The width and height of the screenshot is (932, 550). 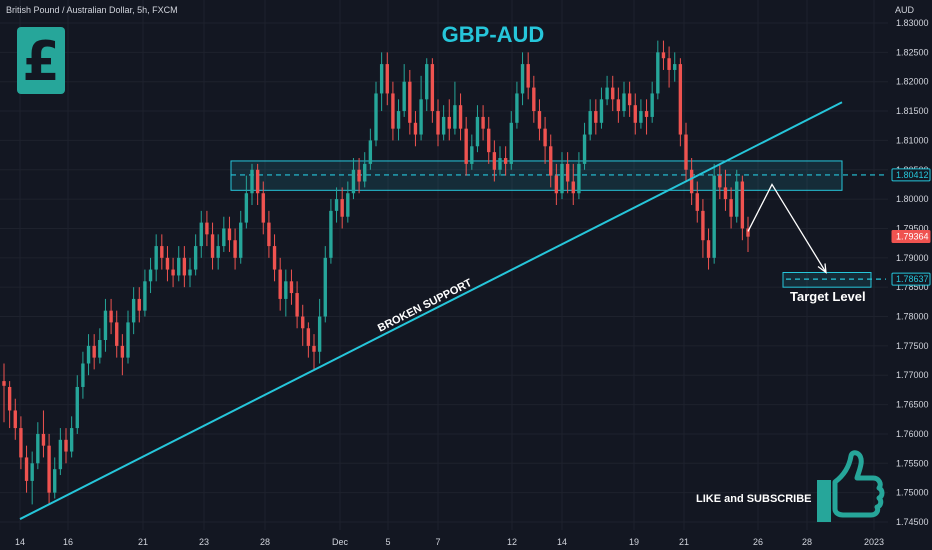 What do you see at coordinates (562, 542) in the screenshot?
I see `time-tick-label: 14` at bounding box center [562, 542].